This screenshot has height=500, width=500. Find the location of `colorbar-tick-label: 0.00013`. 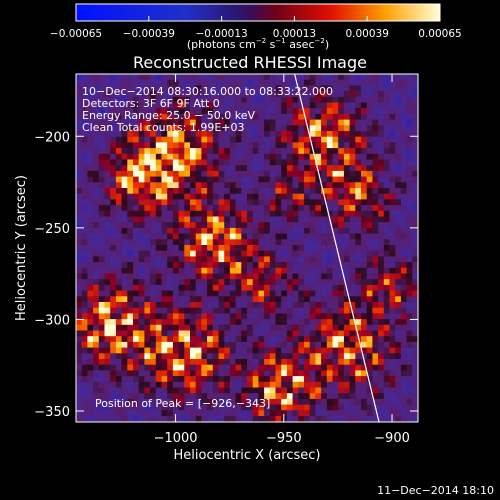

colorbar-tick-label: 0.00013 is located at coordinates (294, 34).